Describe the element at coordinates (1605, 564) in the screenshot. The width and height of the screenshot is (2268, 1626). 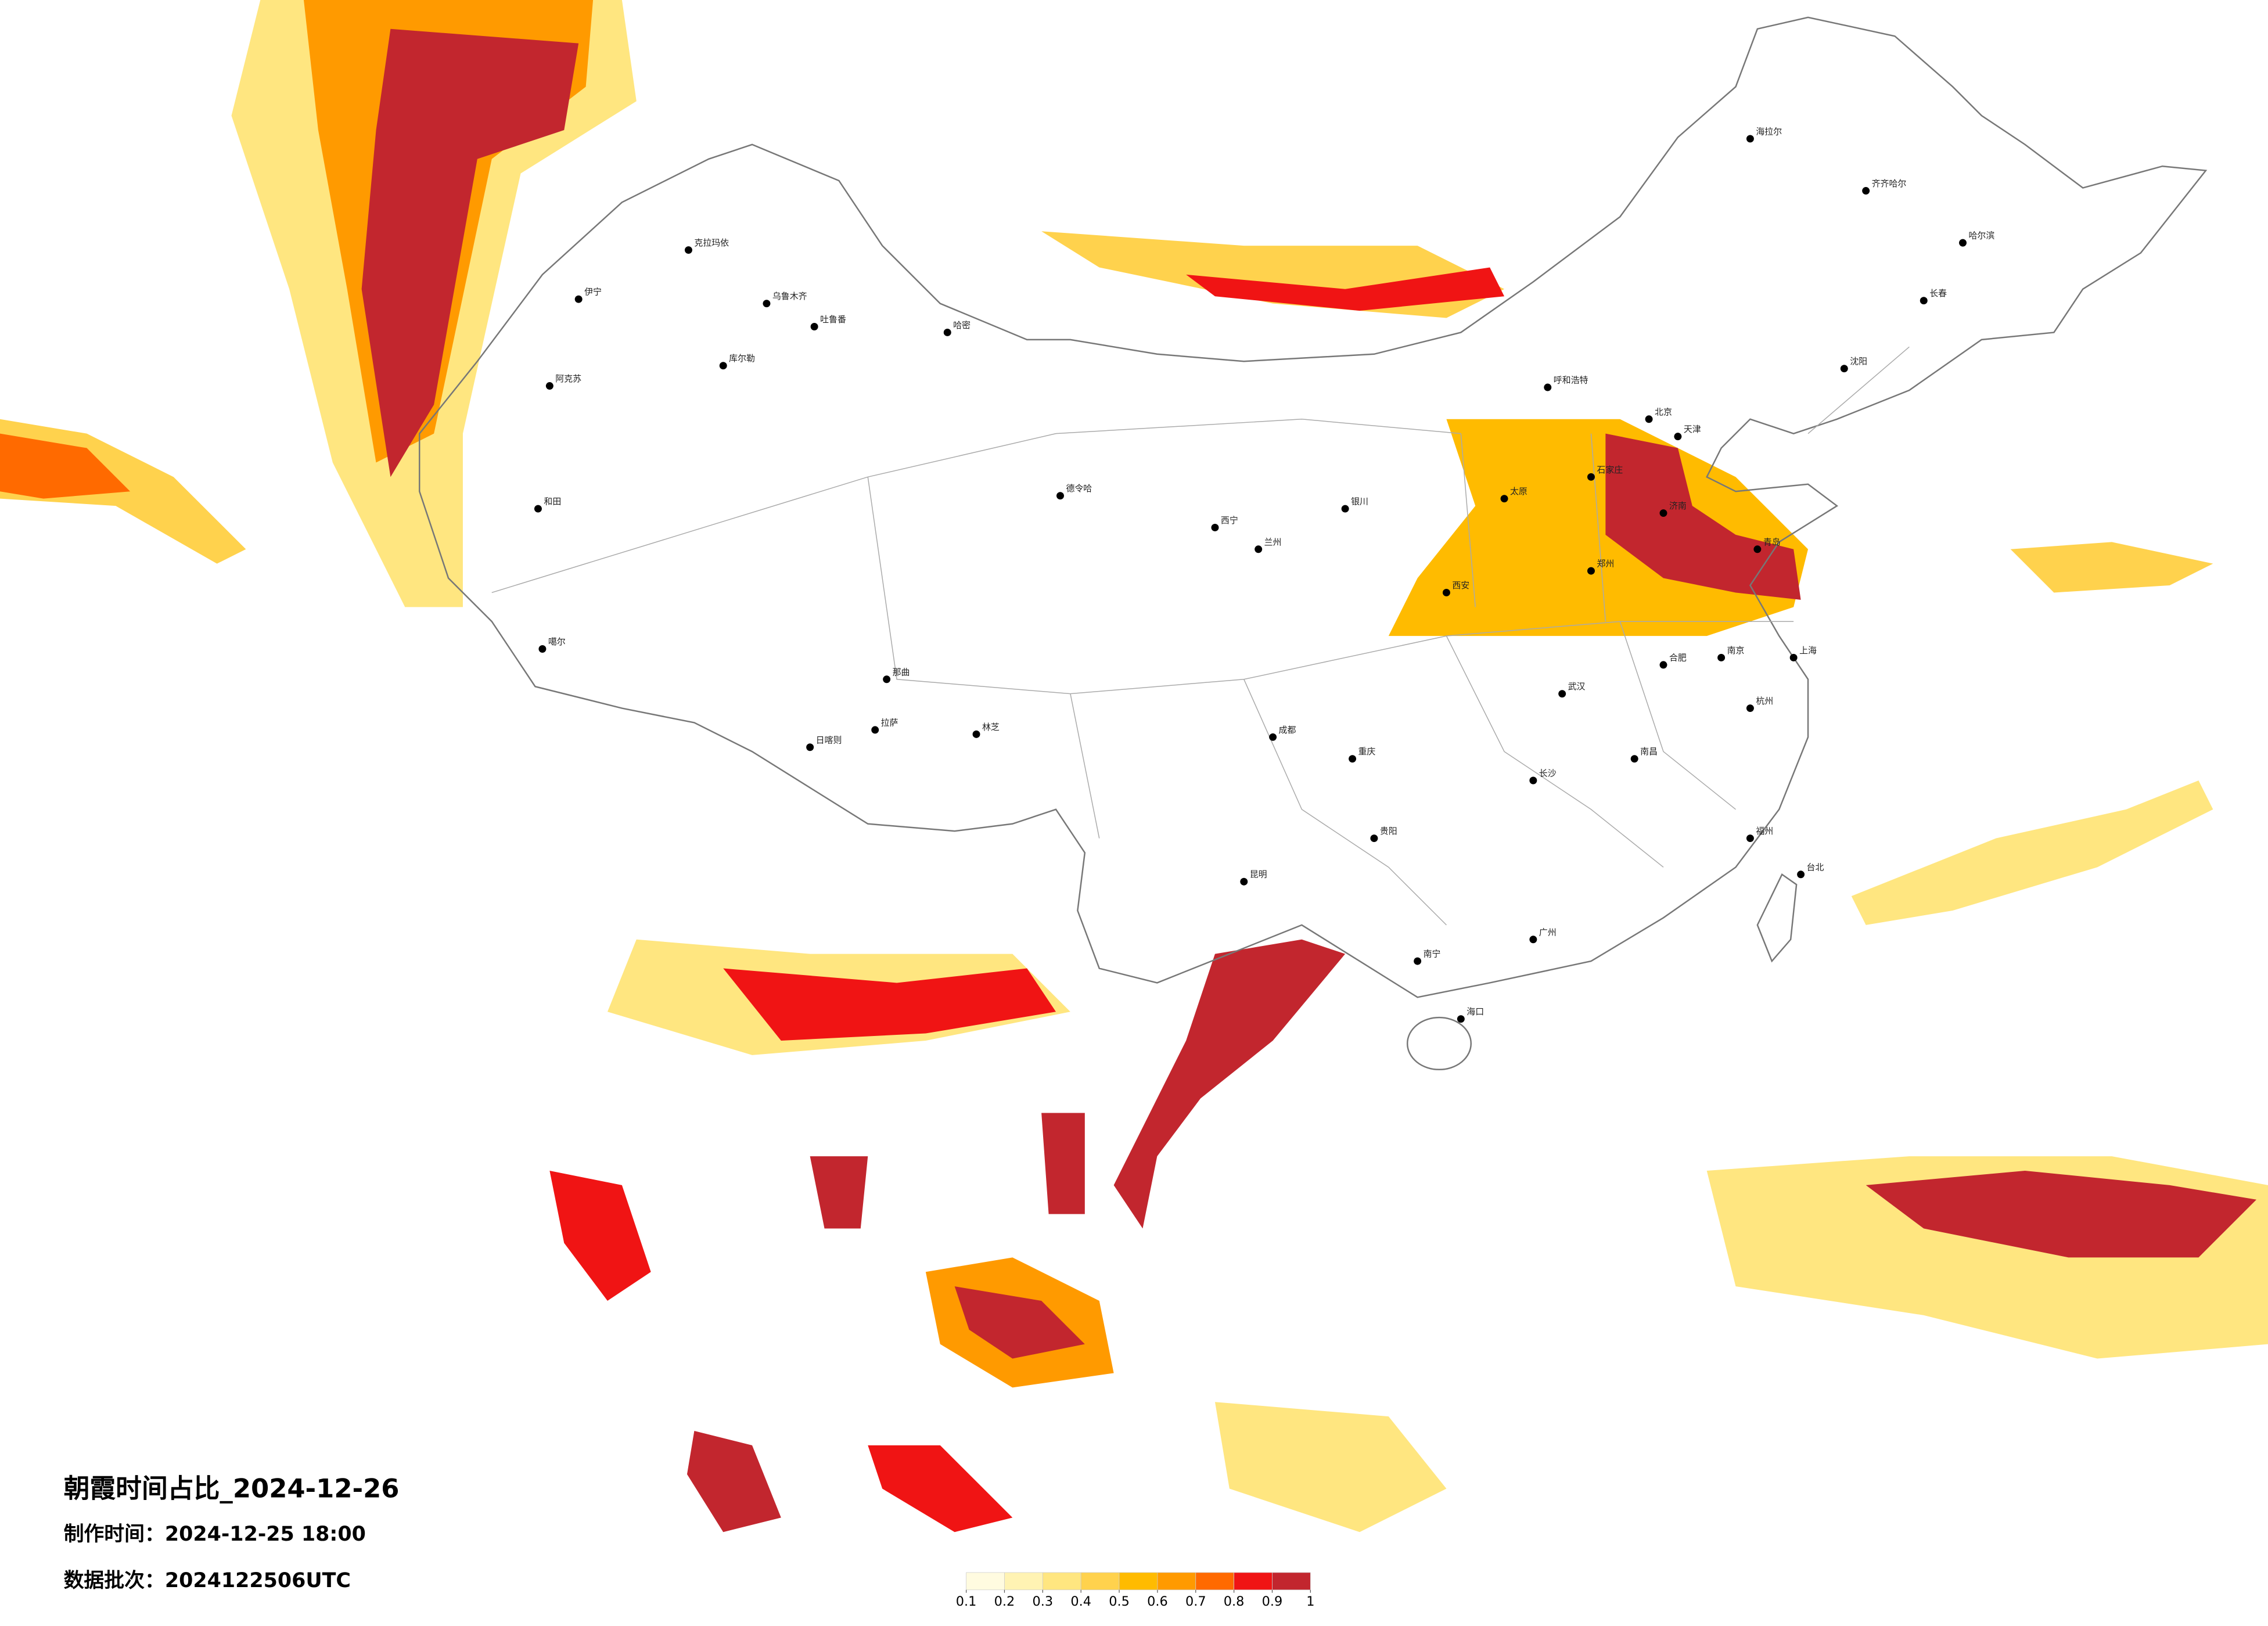
I see `city-label: 郑州` at that location.